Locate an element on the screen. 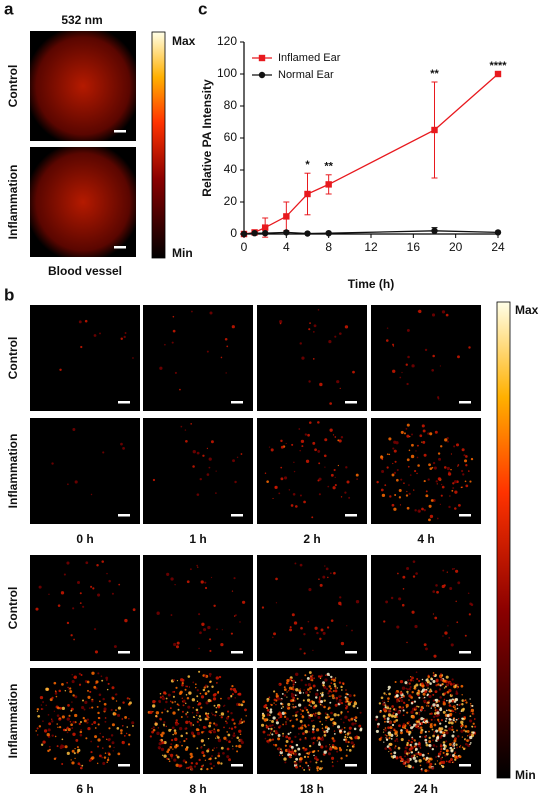 Image resolution: width=544 pixels, height=800 pixels. time-label: 8 h is located at coordinates (197, 789).